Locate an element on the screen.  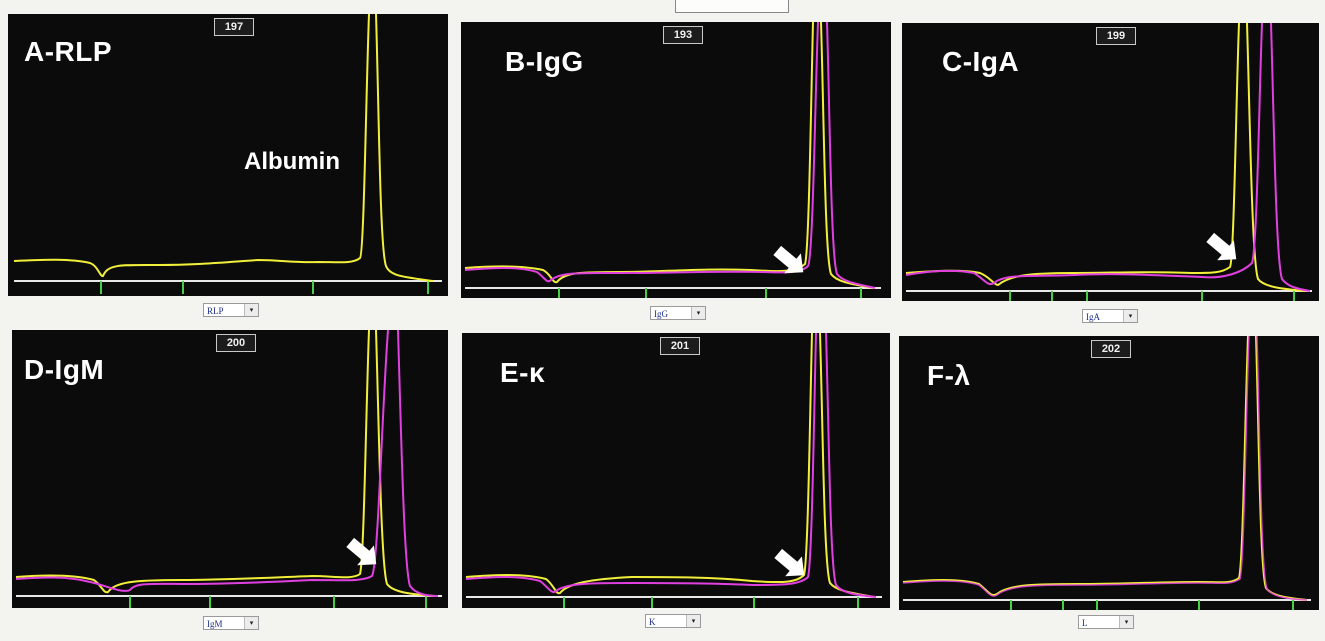
panel-title: C-IgA is located at coordinates (981, 61).